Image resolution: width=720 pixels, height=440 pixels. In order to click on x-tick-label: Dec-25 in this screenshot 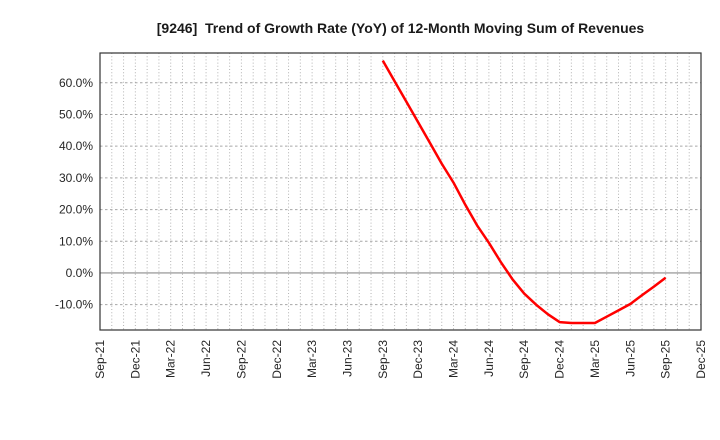, I will do `click(701, 359)`.